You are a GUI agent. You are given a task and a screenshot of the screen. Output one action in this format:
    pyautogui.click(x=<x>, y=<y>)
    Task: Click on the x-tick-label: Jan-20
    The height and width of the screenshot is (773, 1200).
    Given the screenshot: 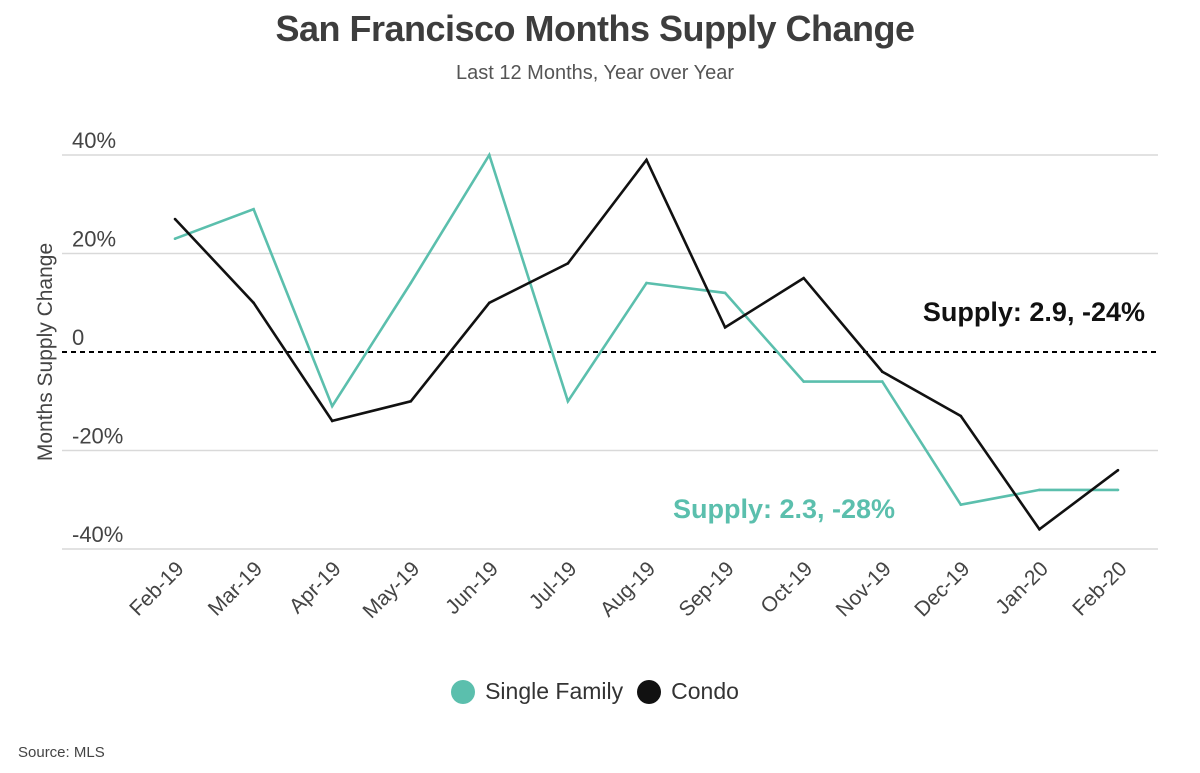 What is the action you would take?
    pyautogui.click(x=1022, y=588)
    